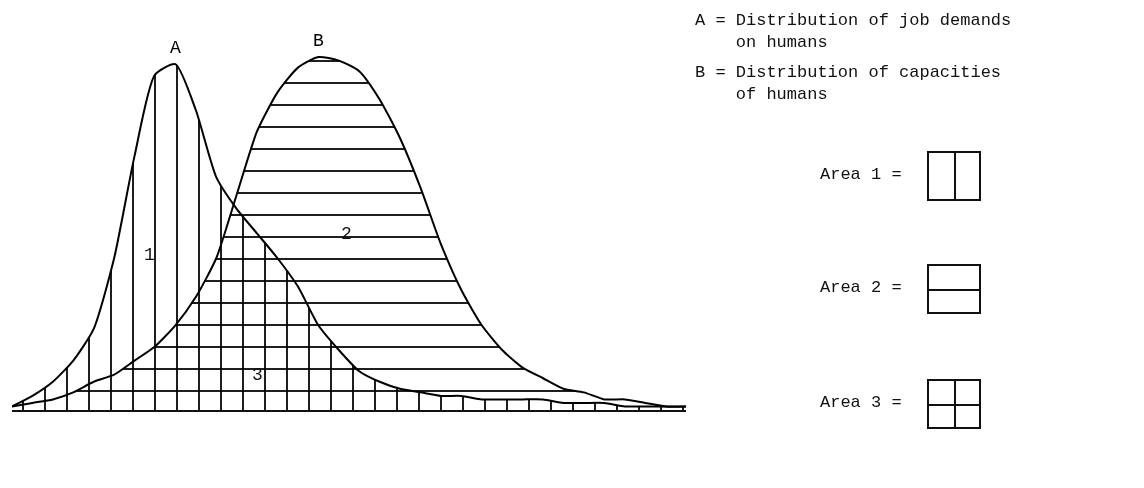 The image size is (1144, 488). What do you see at coordinates (257, 375) in the screenshot?
I see `annotation: 3` at bounding box center [257, 375].